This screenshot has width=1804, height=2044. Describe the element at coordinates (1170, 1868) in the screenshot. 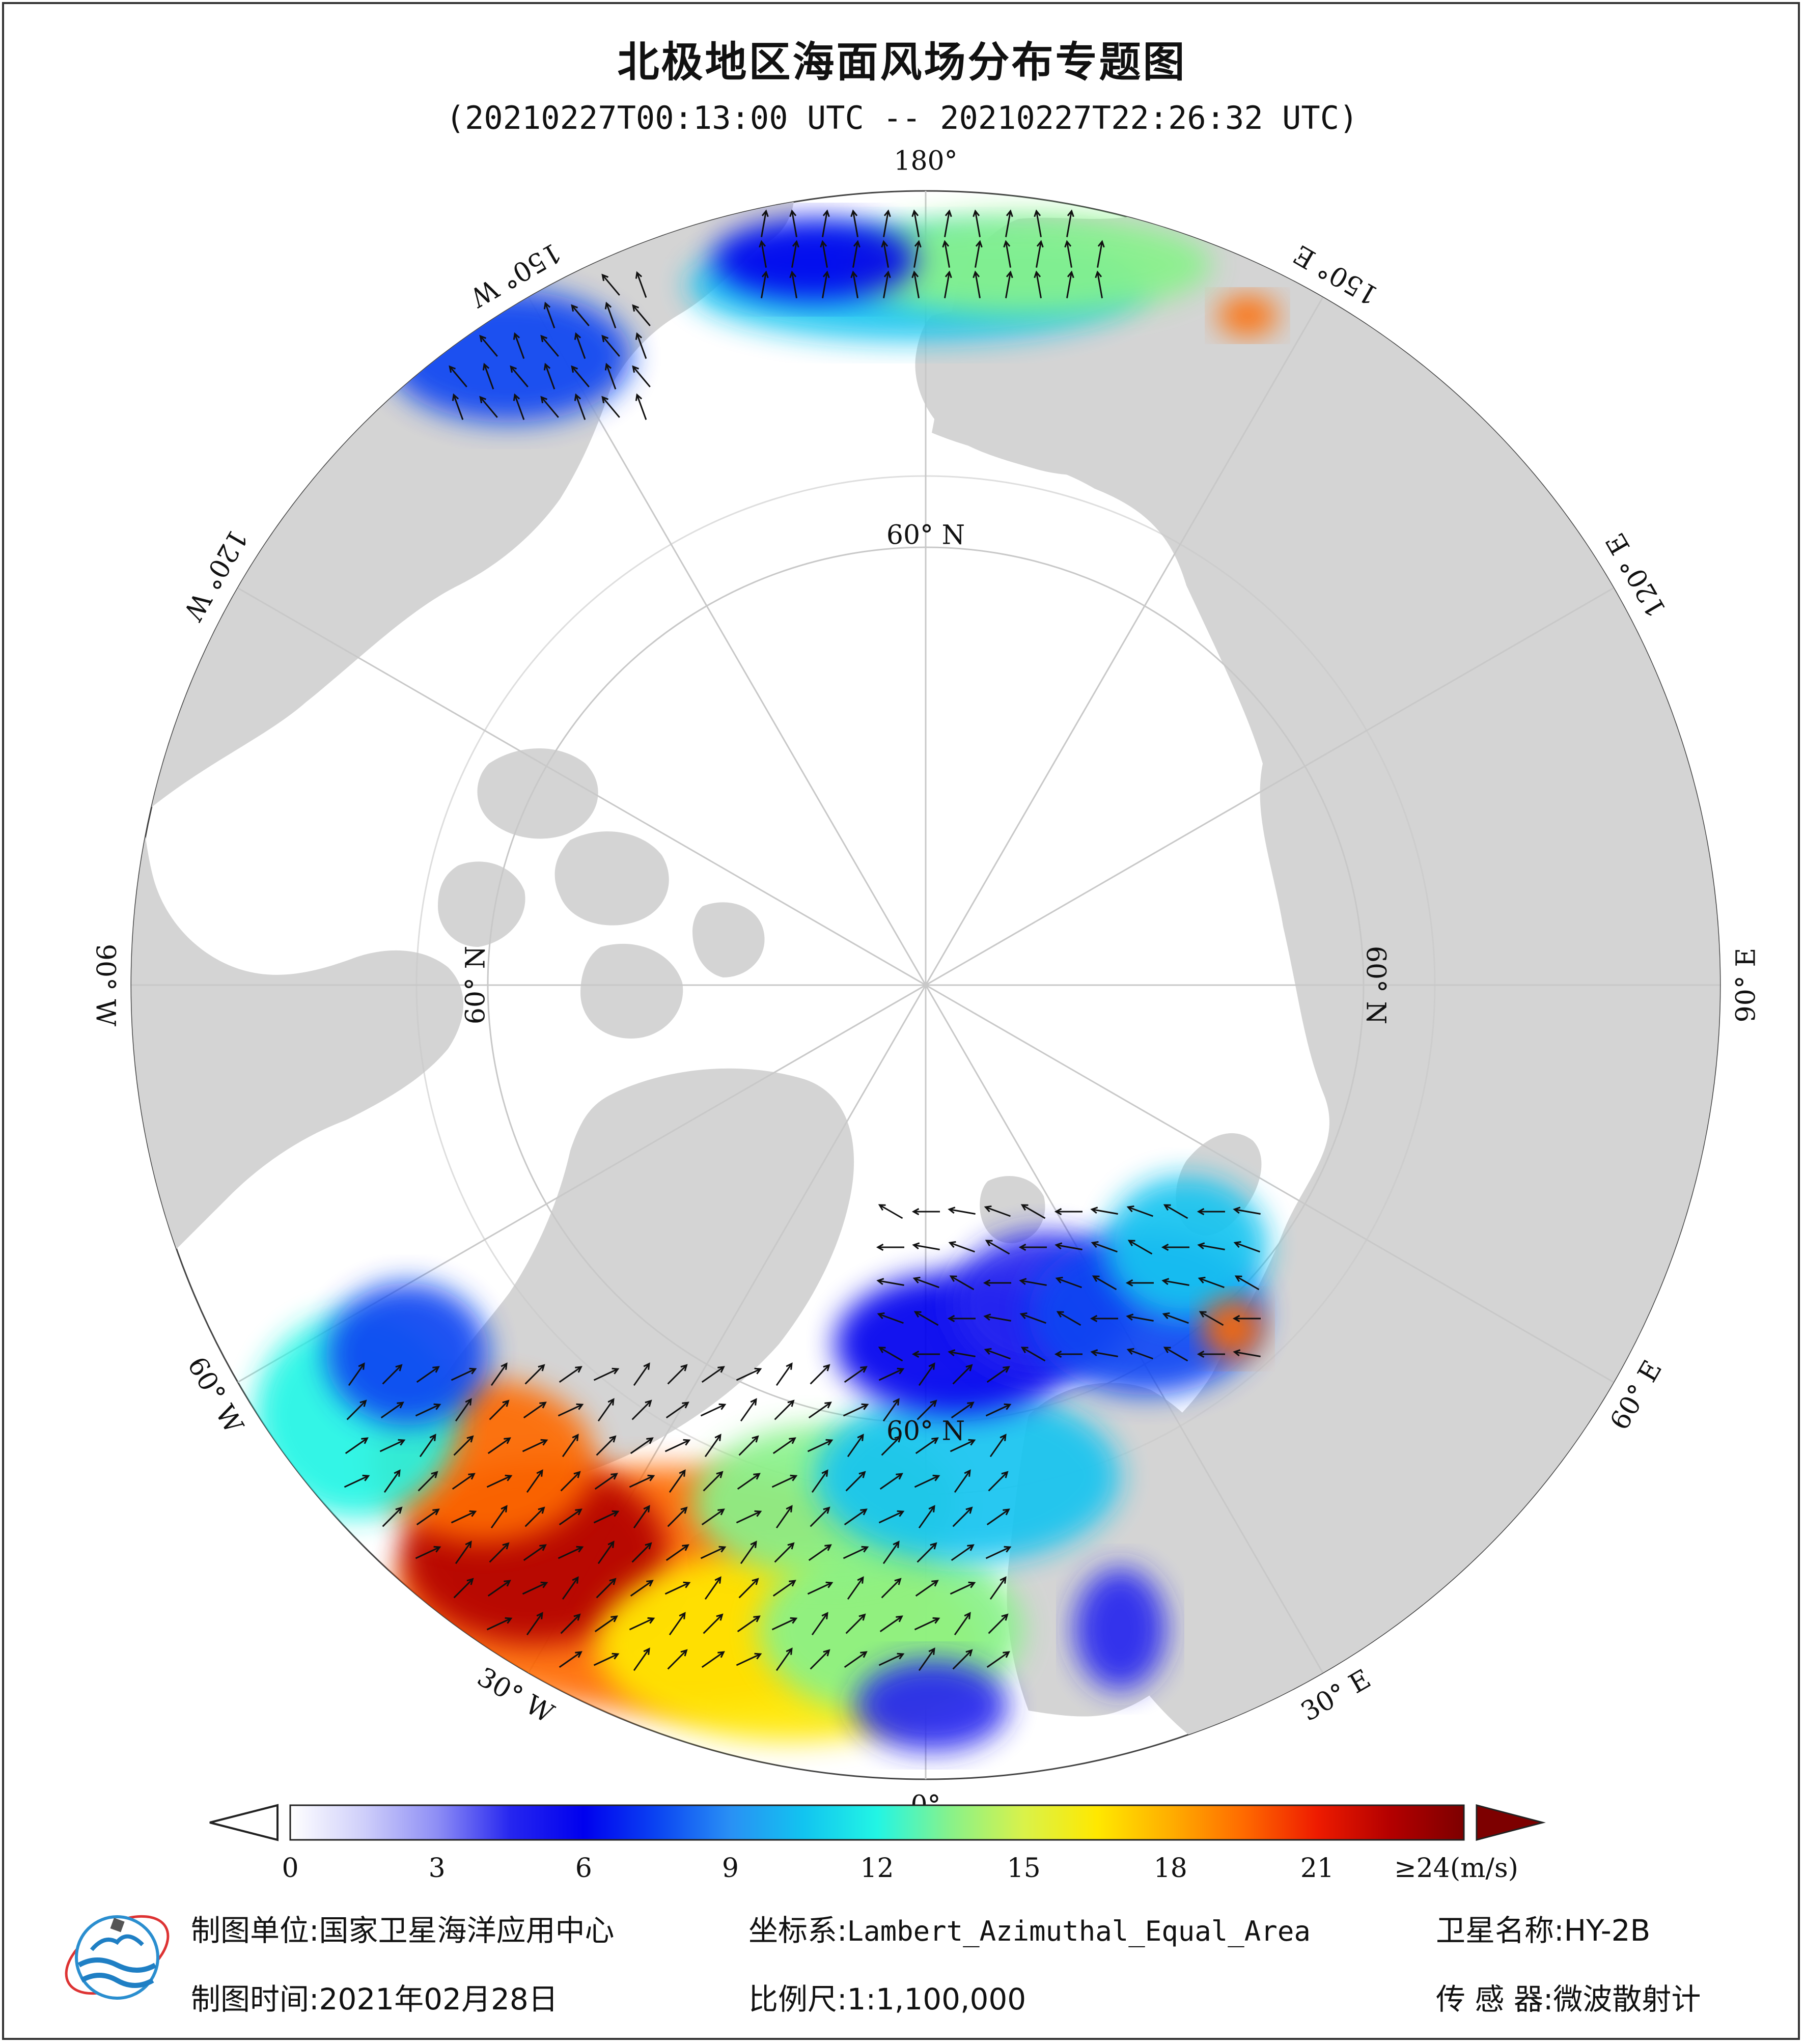

I see `colorbar-tick: 18` at that location.